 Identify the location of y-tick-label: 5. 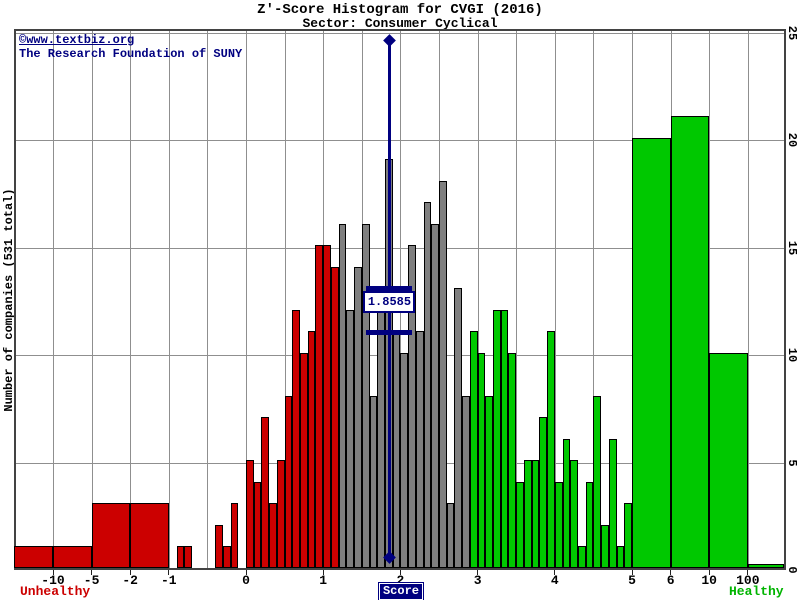
(792, 462).